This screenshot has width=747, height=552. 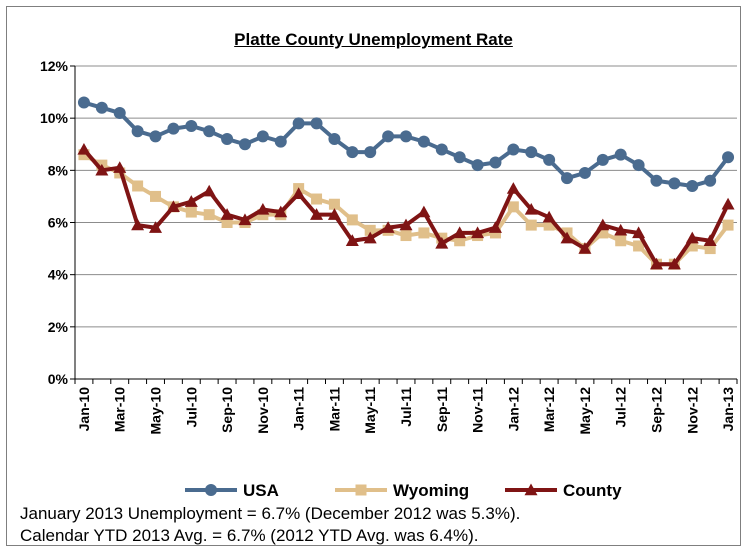 I want to click on x-tick-label: Jan-10, so click(x=84, y=409).